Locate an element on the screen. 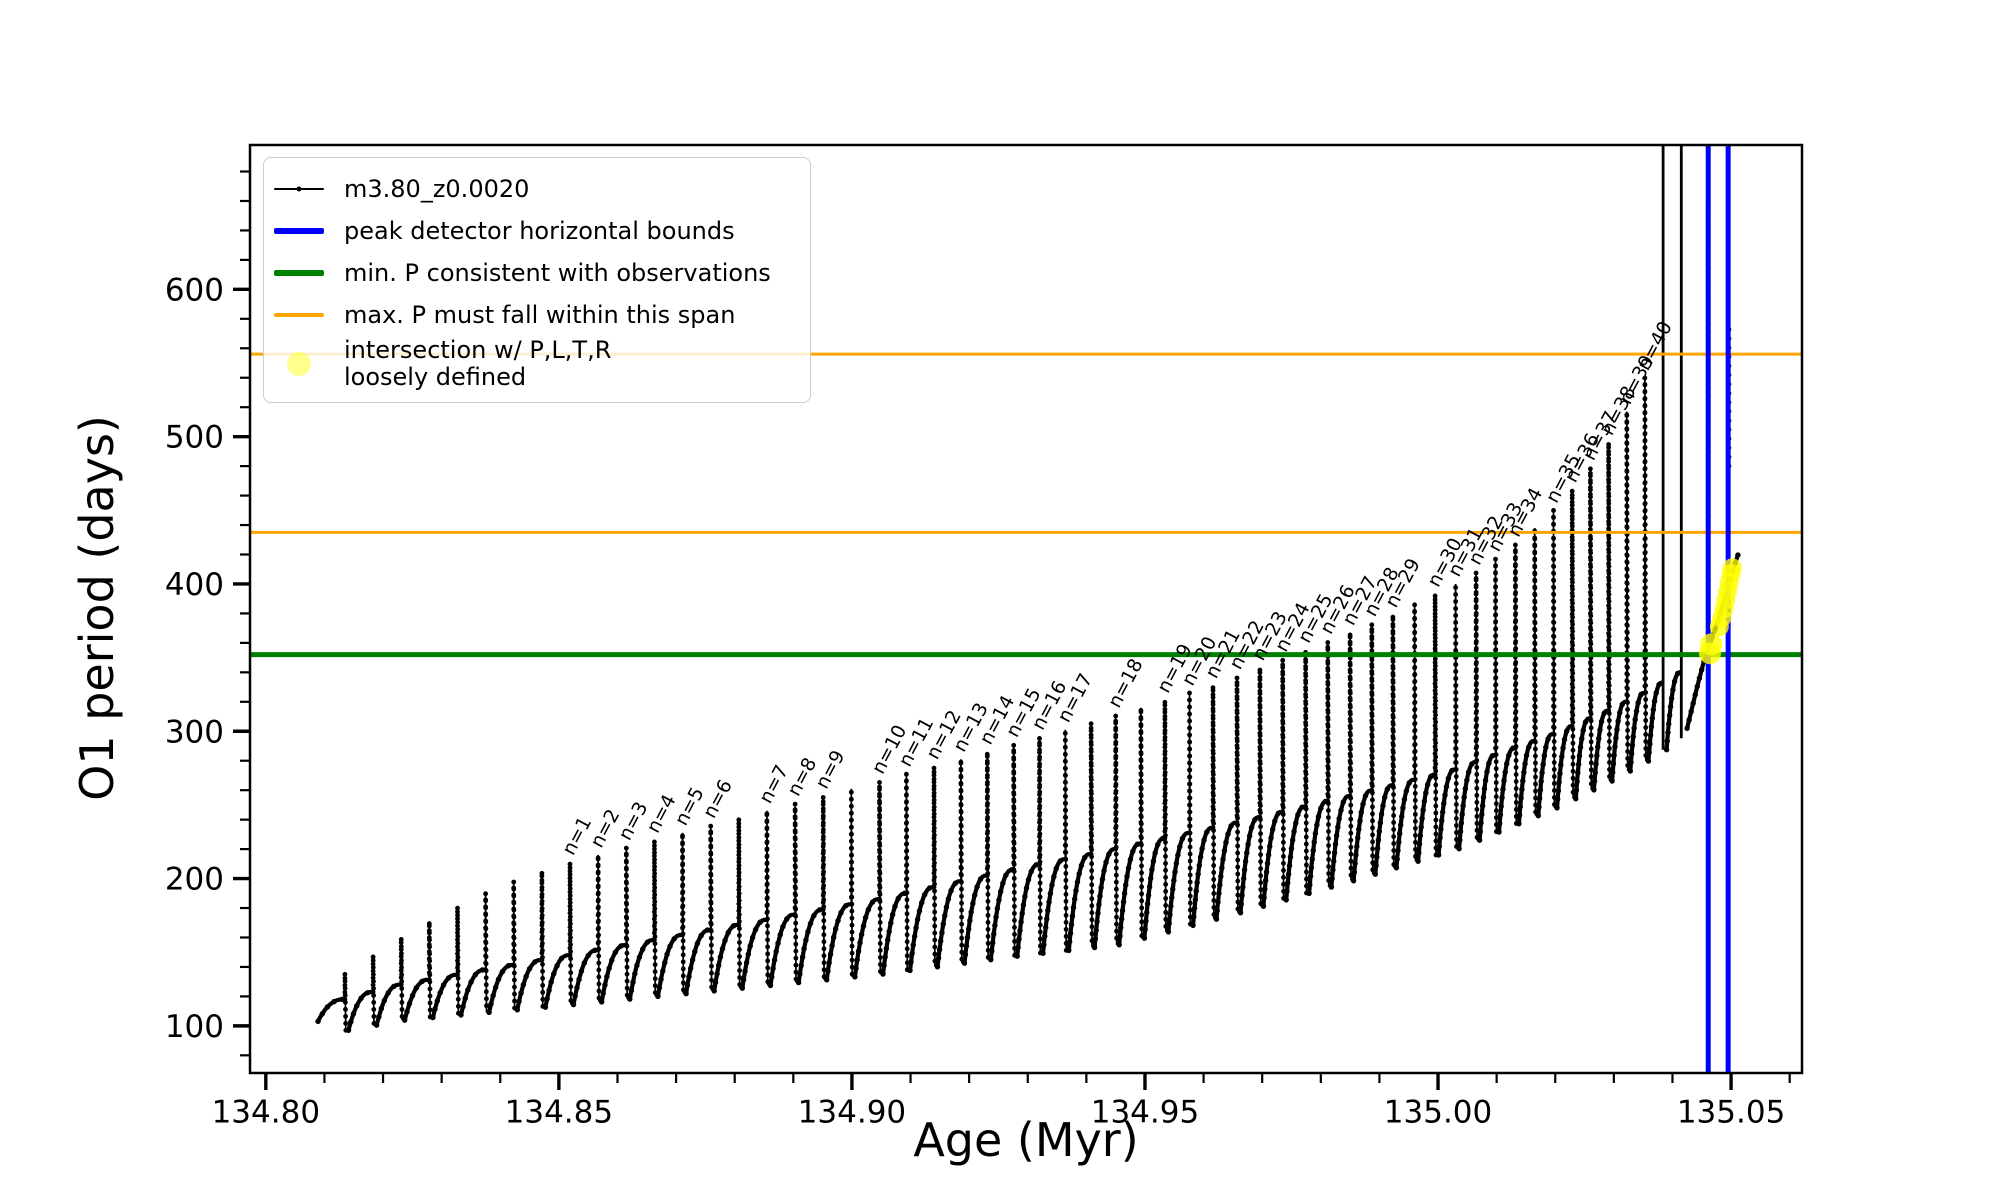 The height and width of the screenshot is (1200, 2000). legend-label-1: m3.80_z0.0020 is located at coordinates (437, 188).